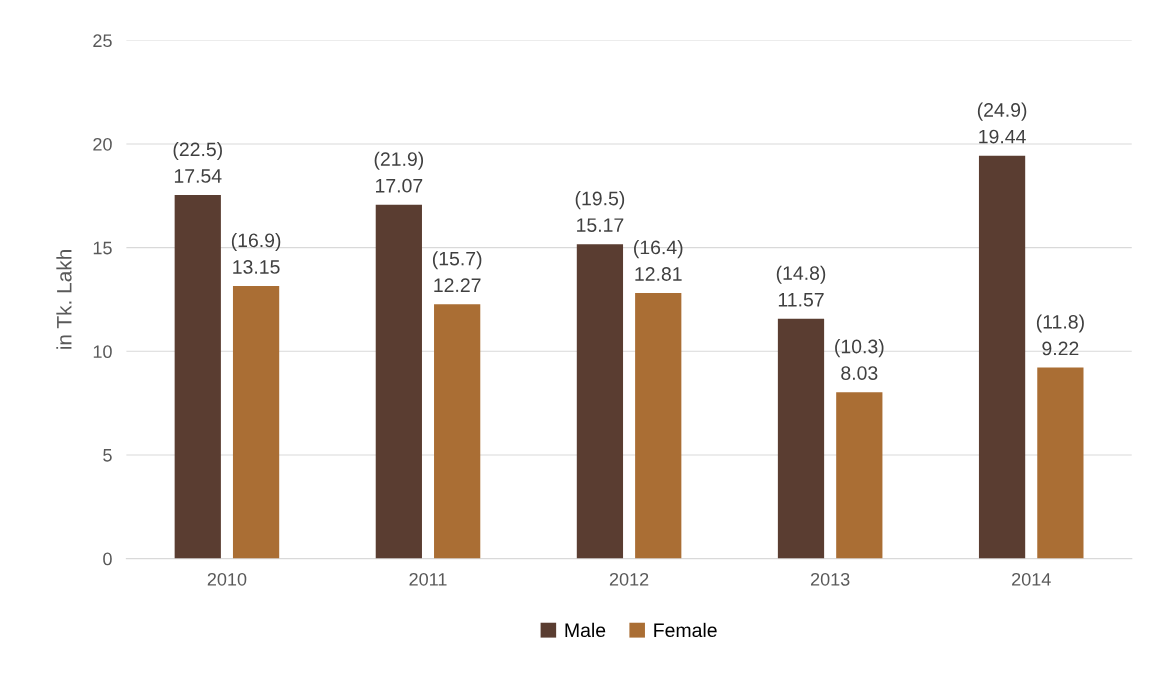 The height and width of the screenshot is (673, 1149). I want to click on x-tick-label: 2014, so click(1031, 579).